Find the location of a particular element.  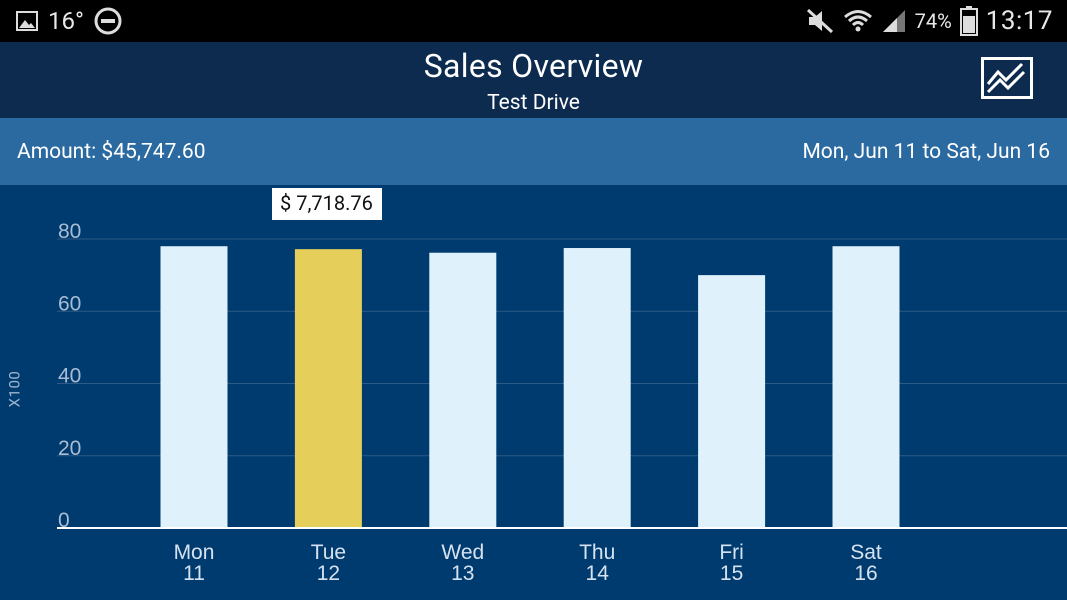

do-not-disturb-icon is located at coordinates (108, 21).